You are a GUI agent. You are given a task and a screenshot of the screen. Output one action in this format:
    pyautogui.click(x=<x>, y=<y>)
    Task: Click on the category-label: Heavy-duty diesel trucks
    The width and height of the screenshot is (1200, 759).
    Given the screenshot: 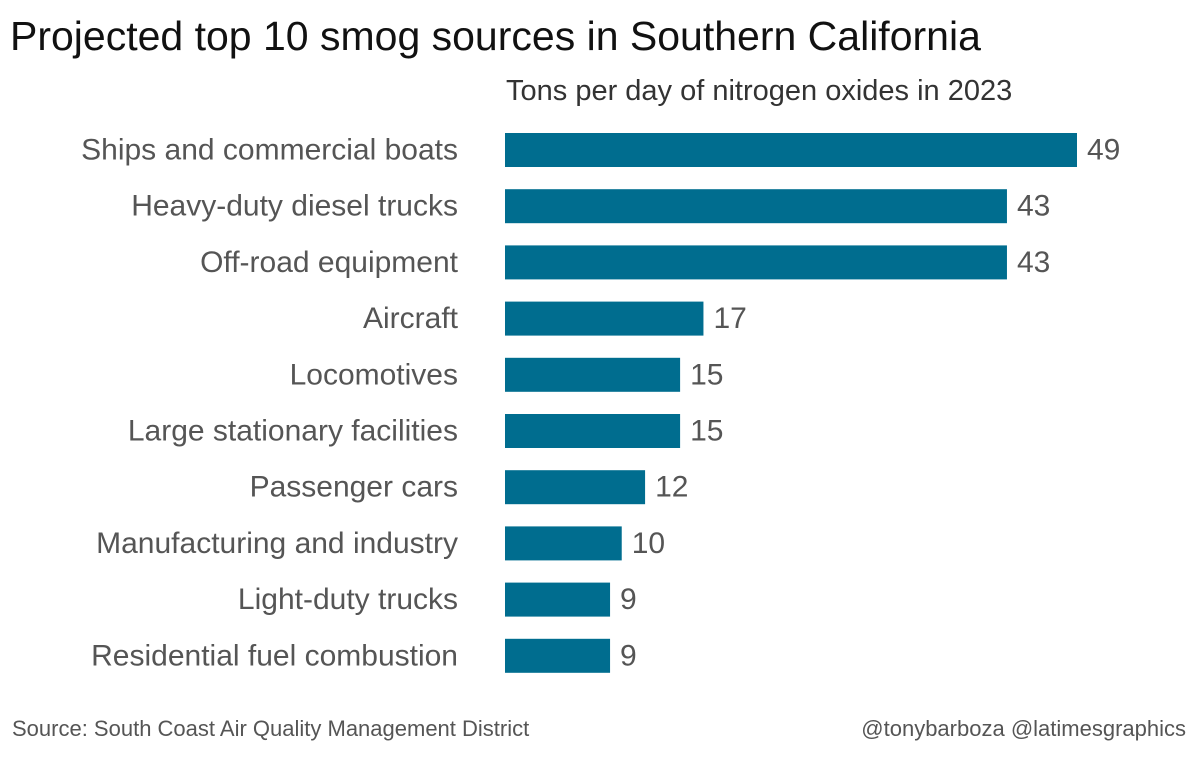 What is the action you would take?
    pyautogui.click(x=294, y=206)
    